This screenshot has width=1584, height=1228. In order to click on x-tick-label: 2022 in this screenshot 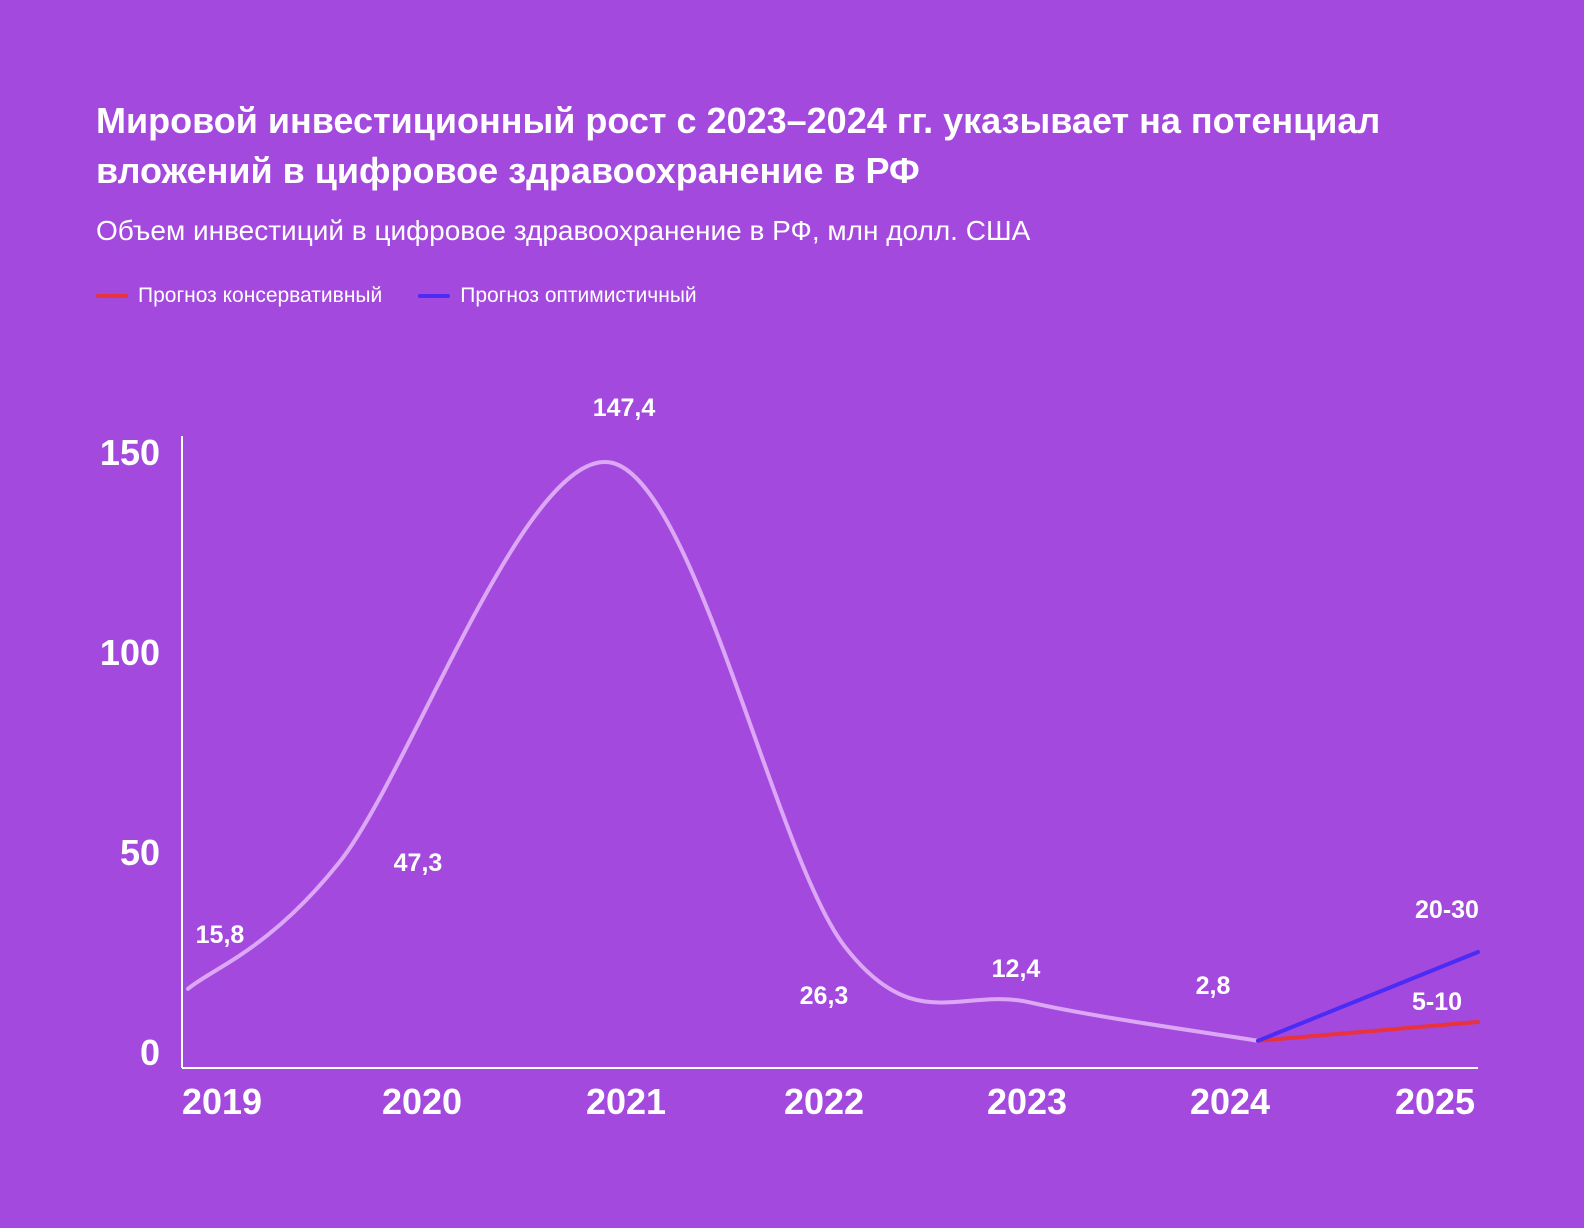, I will do `click(824, 1101)`.